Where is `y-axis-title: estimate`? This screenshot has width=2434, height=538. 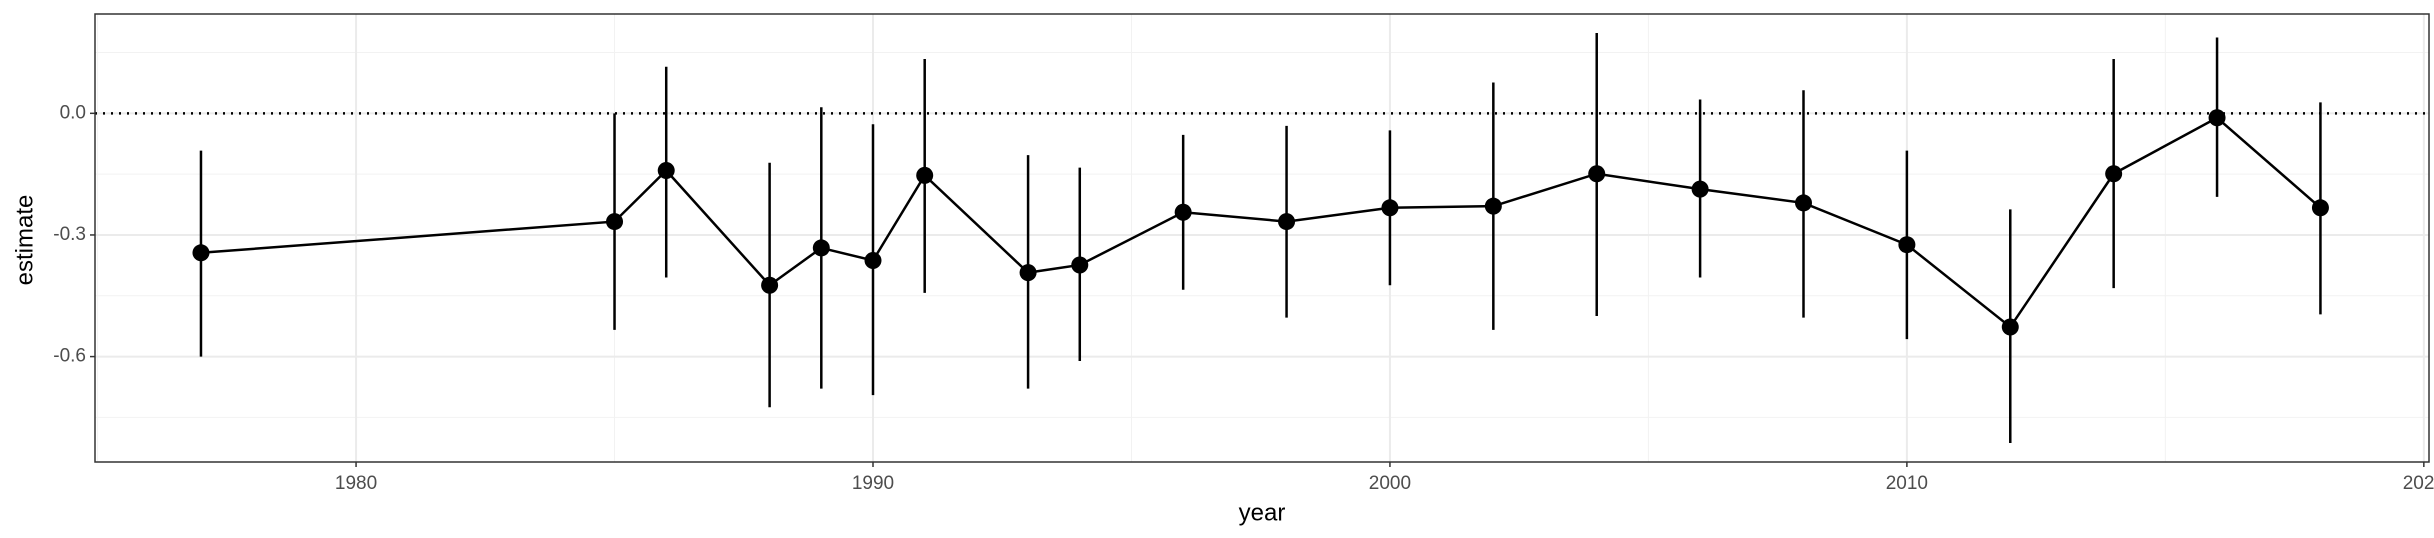 y-axis-title: estimate is located at coordinates (24, 240).